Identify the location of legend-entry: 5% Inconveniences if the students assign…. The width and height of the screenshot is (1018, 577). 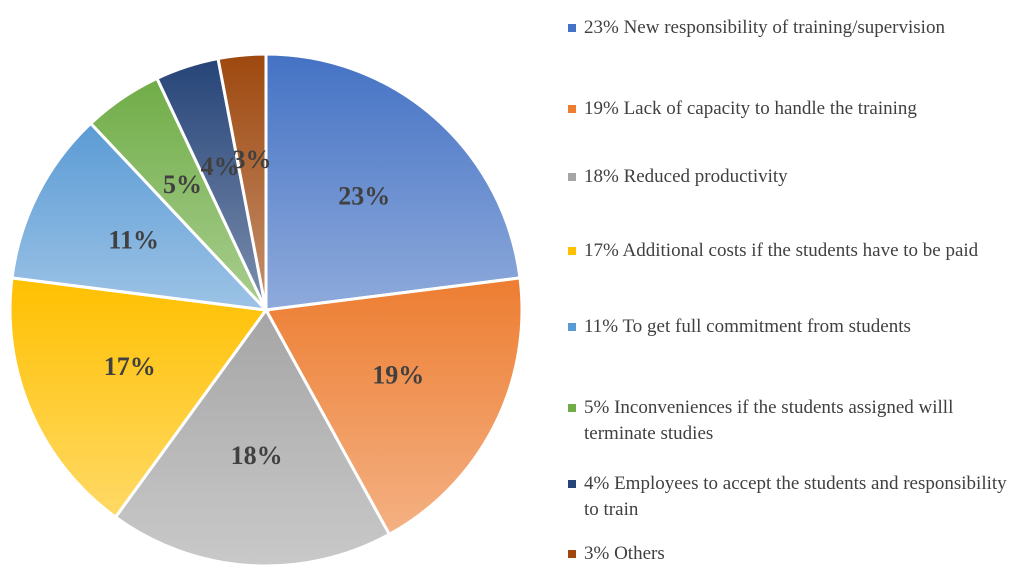
(793, 421).